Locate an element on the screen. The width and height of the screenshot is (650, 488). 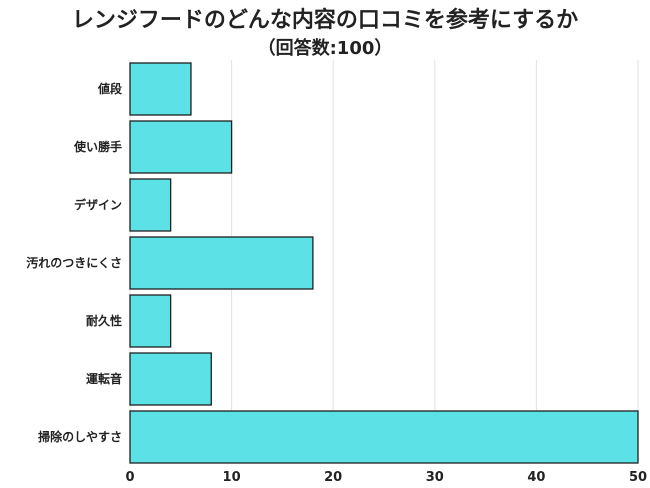
category-label: デザイン is located at coordinates (98, 204).